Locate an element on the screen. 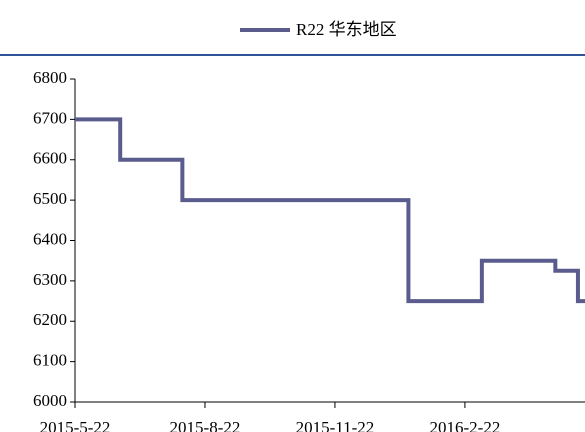 Image resolution: width=585 pixels, height=432 pixels. x-tick-label: 2015-5-22 is located at coordinates (75, 425).